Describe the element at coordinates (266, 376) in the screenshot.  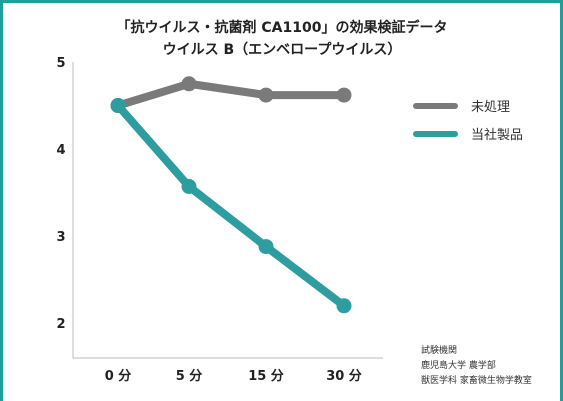
I see `x-tick-label: 15 分` at that location.